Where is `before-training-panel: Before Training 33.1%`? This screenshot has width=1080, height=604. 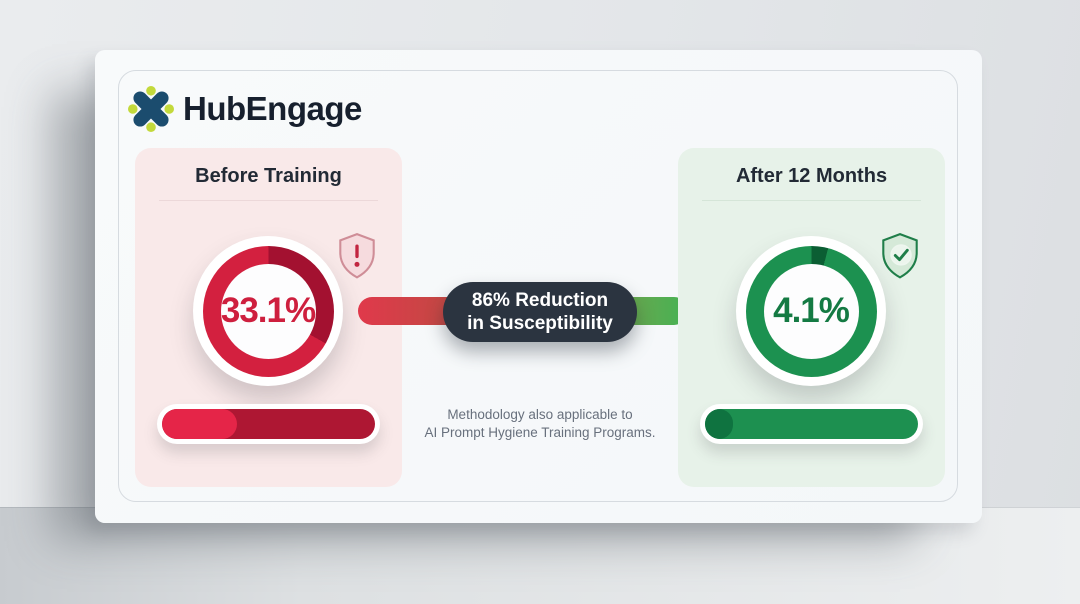 before-training-panel: Before Training 33.1% is located at coordinates (268, 317).